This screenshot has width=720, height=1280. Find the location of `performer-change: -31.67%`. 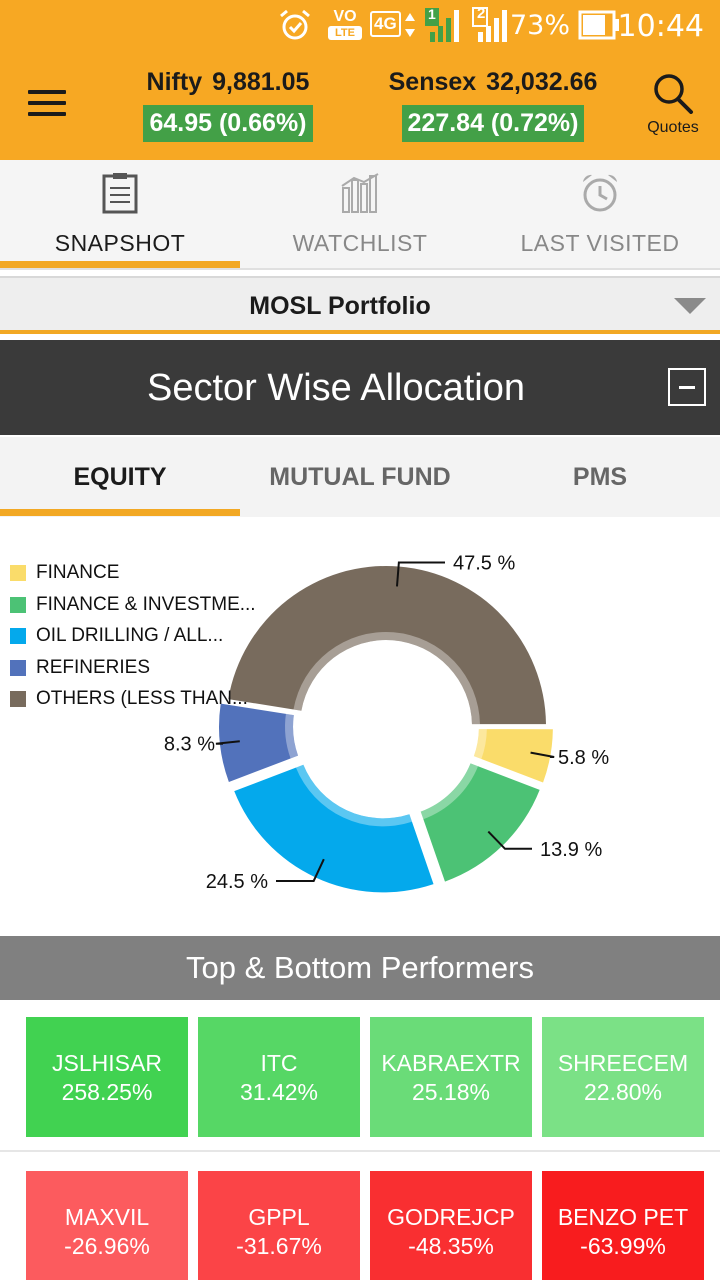

performer-change: -31.67% is located at coordinates (279, 1246).